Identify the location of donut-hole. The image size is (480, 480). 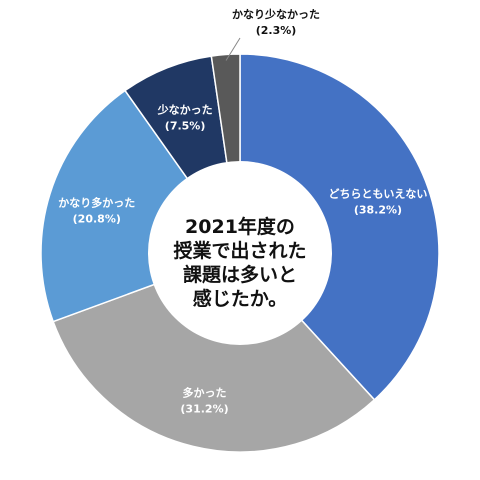
(240, 253).